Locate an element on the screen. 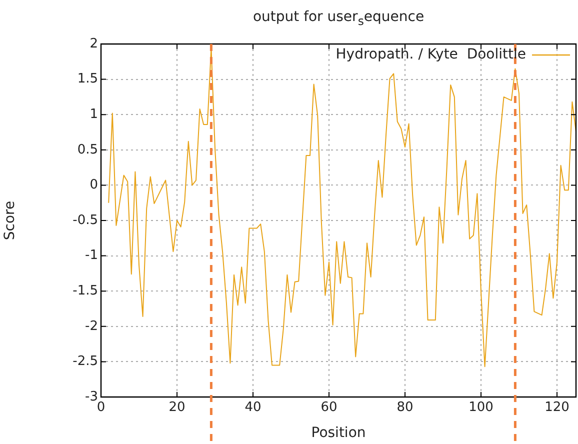 This screenshot has height=444, width=578. series-label: Hydropath. / Kyte Doolittle is located at coordinates (431, 54).